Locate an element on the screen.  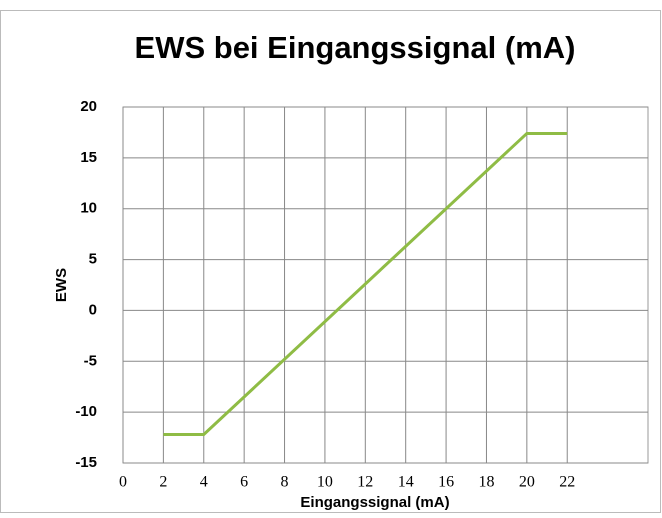
x-tick-label: 16 is located at coordinates (446, 482).